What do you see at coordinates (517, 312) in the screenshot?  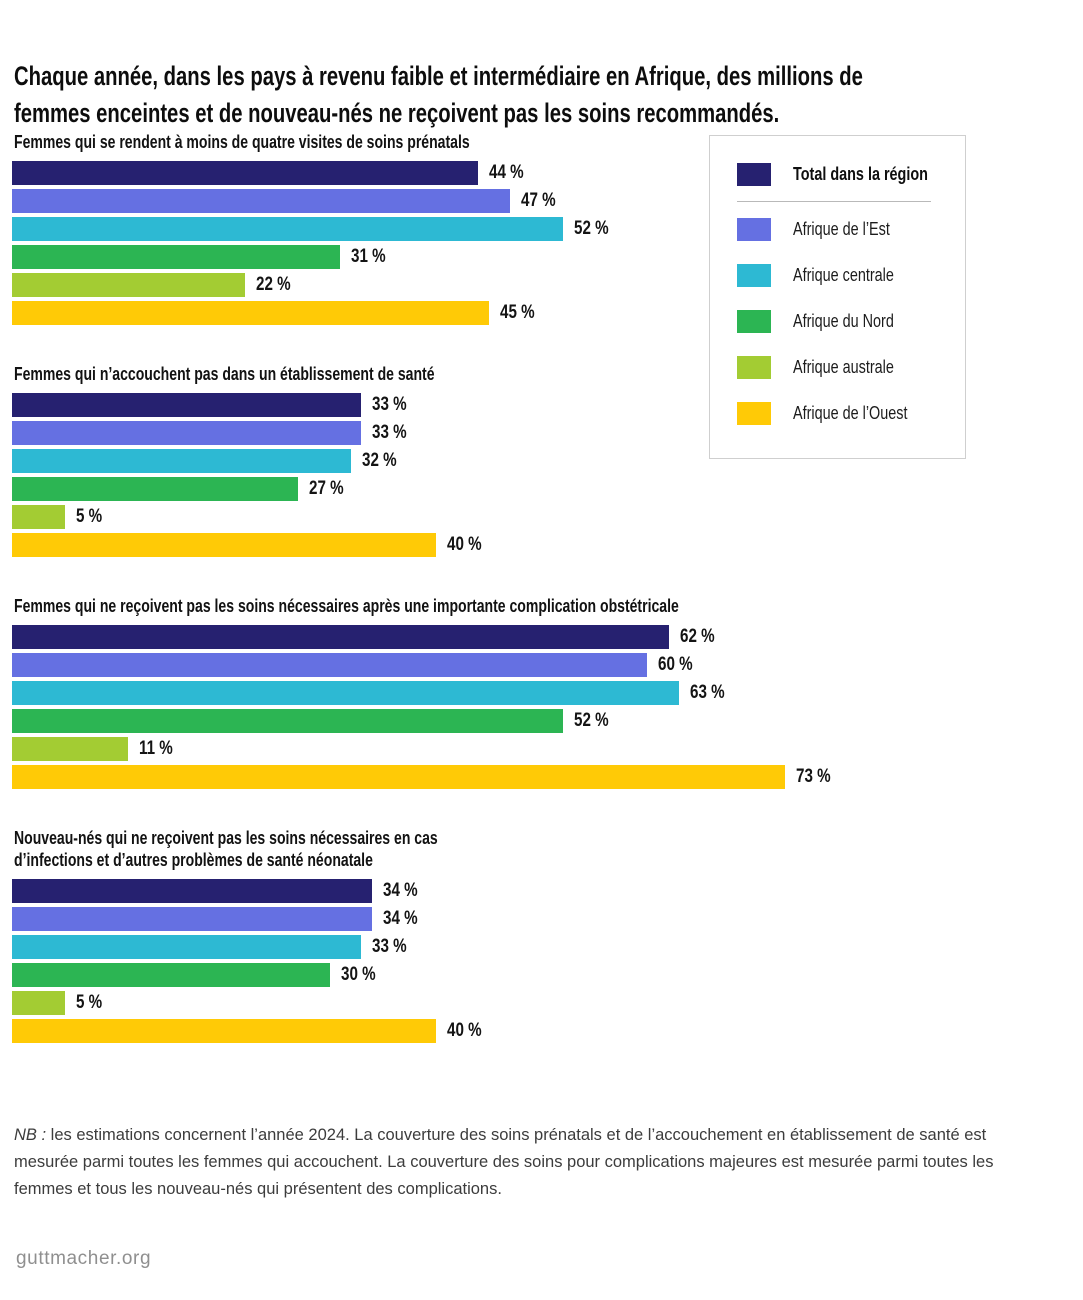 I see `bar-value-label: 45 %` at bounding box center [517, 312].